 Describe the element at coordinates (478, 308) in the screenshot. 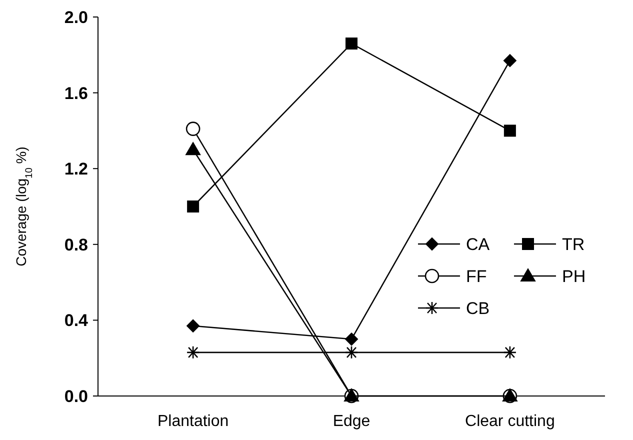

I see `legend-label: CB` at that location.